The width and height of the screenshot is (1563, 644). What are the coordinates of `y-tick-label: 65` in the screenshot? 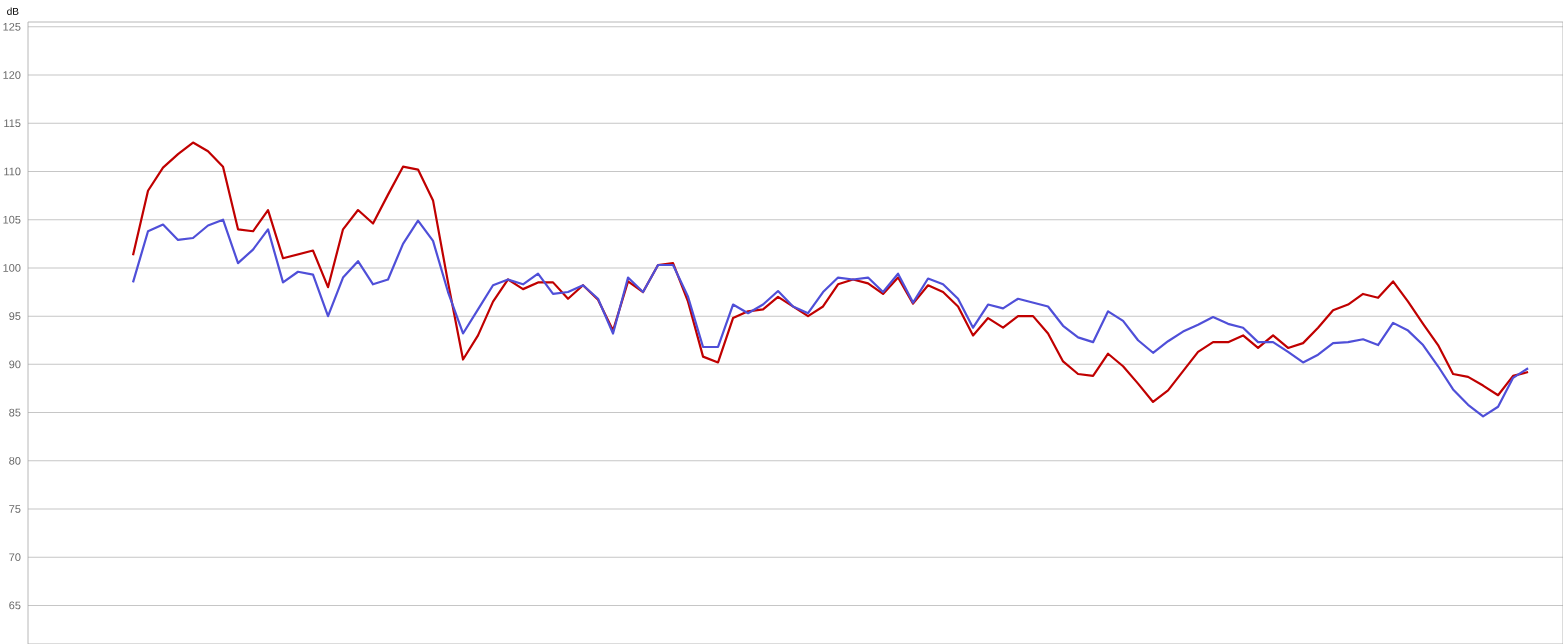 It's located at (15, 605).